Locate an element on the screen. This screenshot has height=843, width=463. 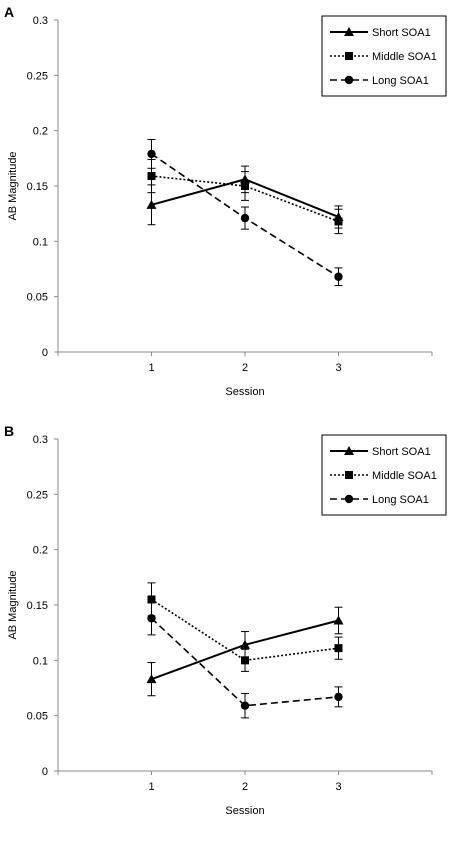
chart-1-series-2-line is located at coordinates (244, 662).